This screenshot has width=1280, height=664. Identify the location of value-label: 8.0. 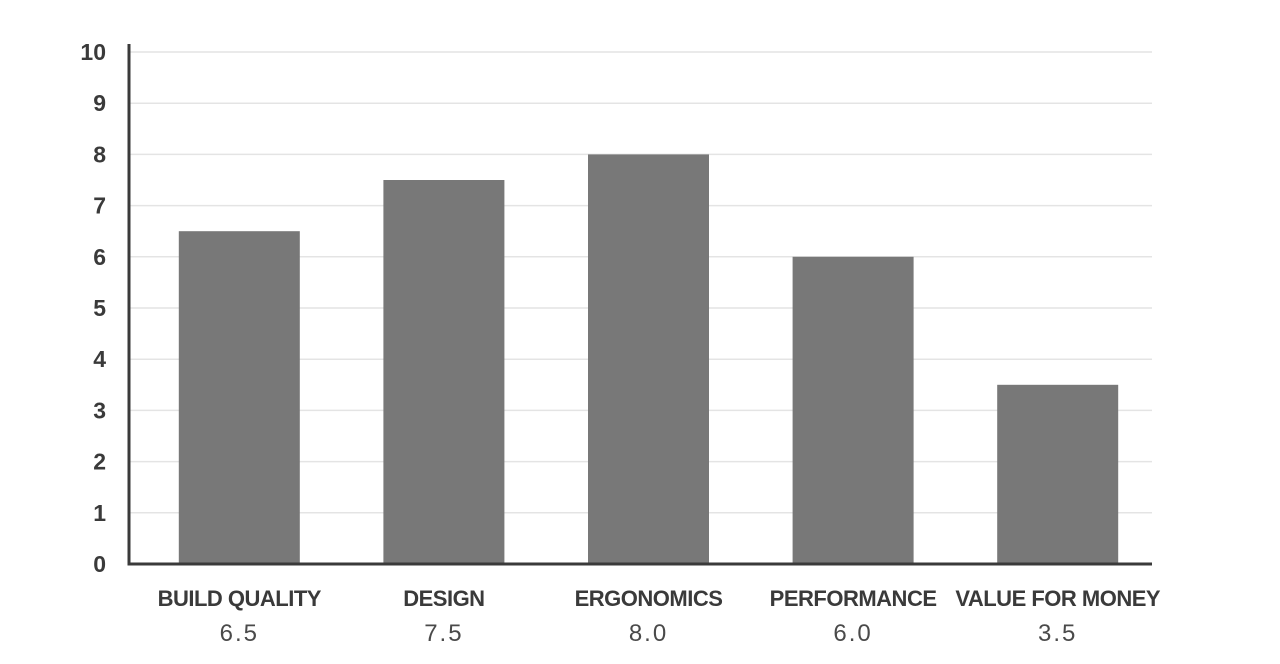
(648, 633).